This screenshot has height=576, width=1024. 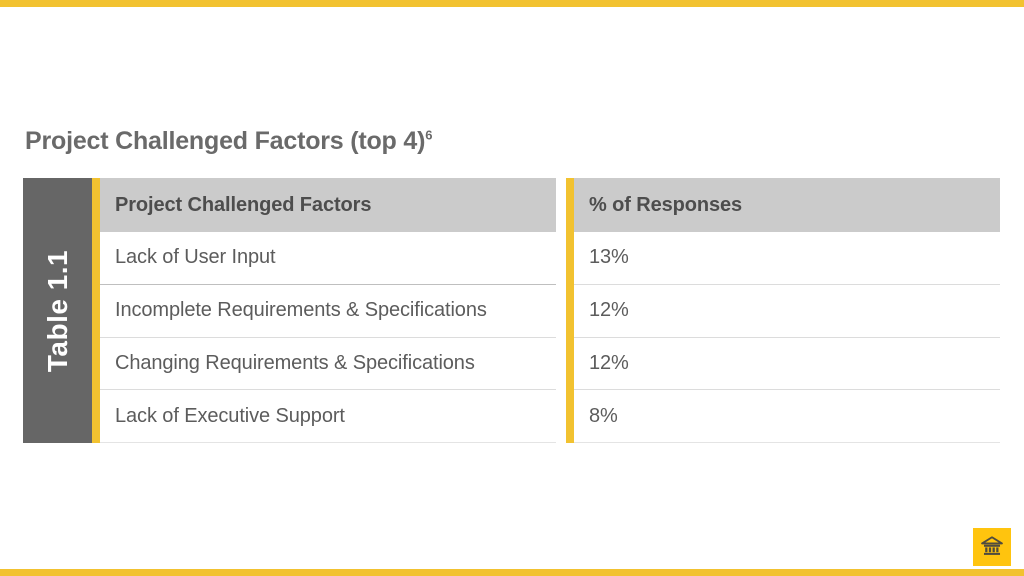 I want to click on page-title: Project Challenged Factors (top 4)6, so click(x=228, y=141).